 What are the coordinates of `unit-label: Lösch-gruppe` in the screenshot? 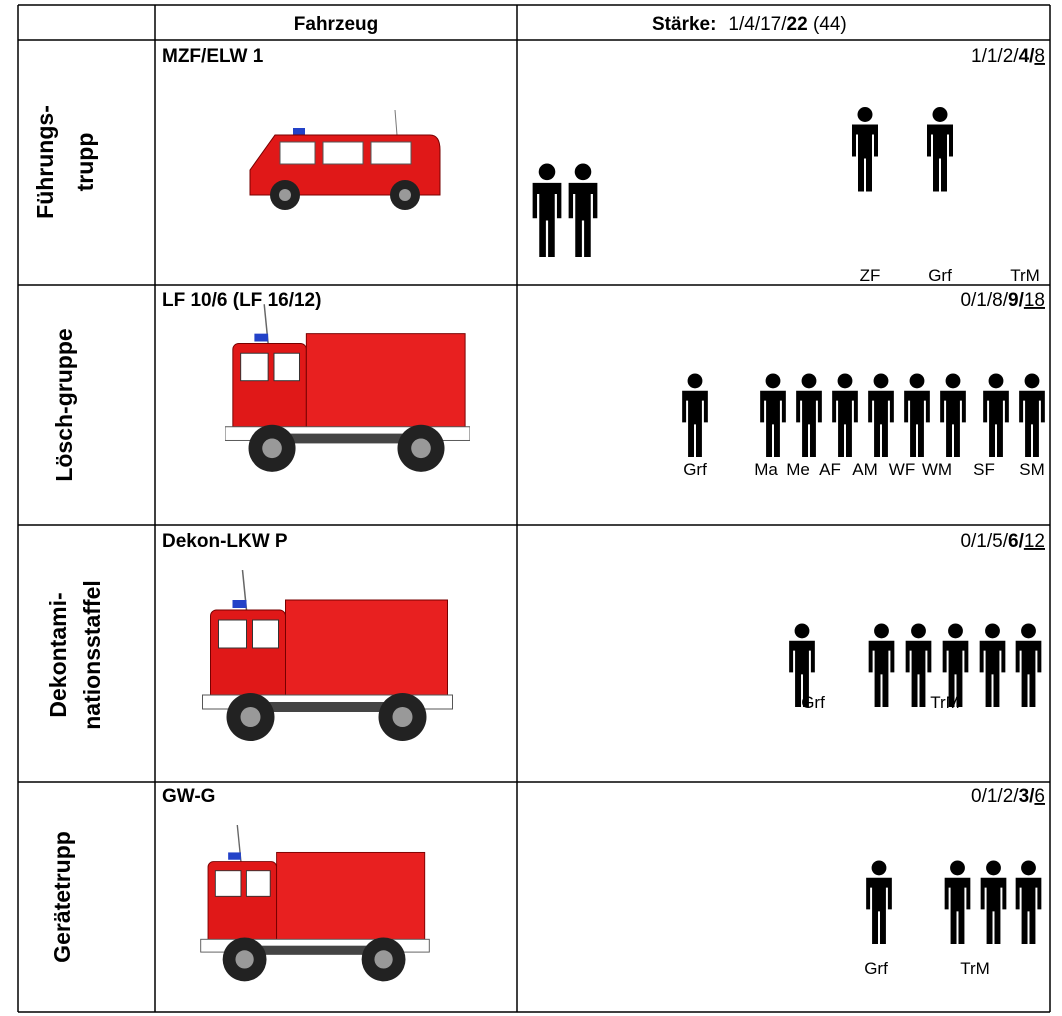 It's located at (64, 404).